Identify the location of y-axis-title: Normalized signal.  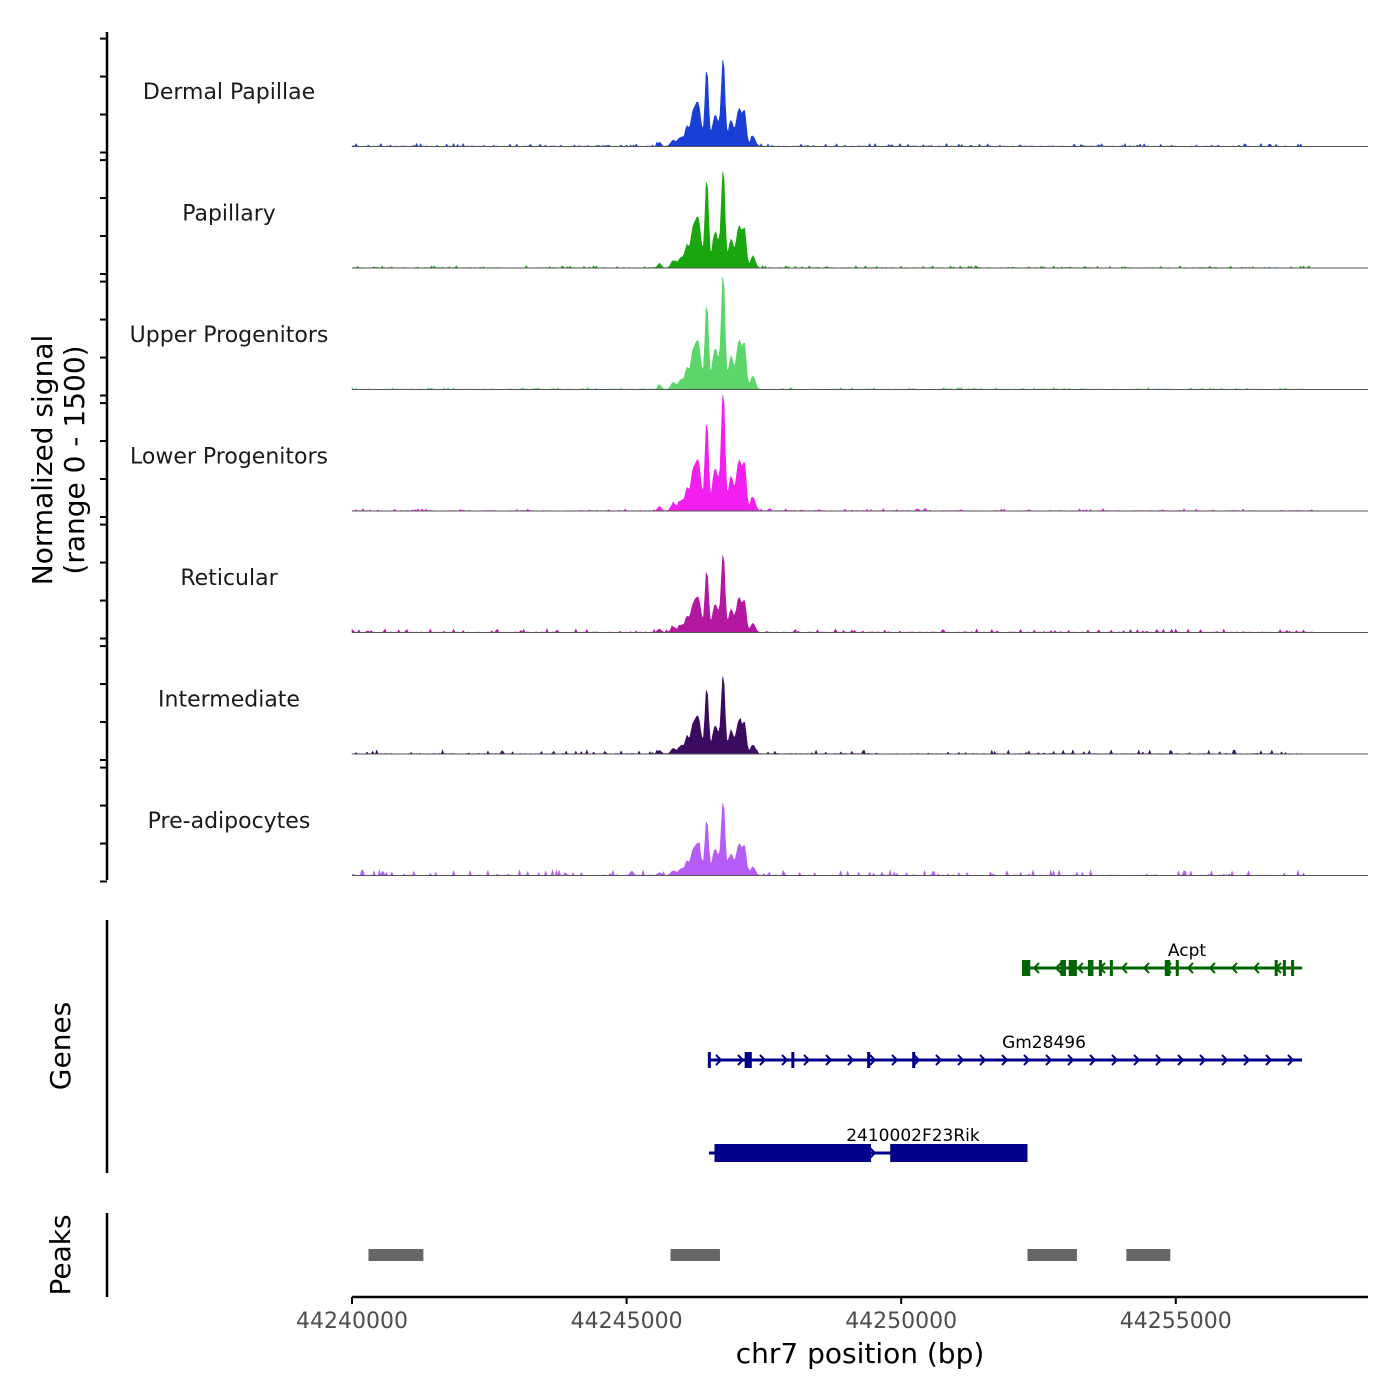
(42, 460).